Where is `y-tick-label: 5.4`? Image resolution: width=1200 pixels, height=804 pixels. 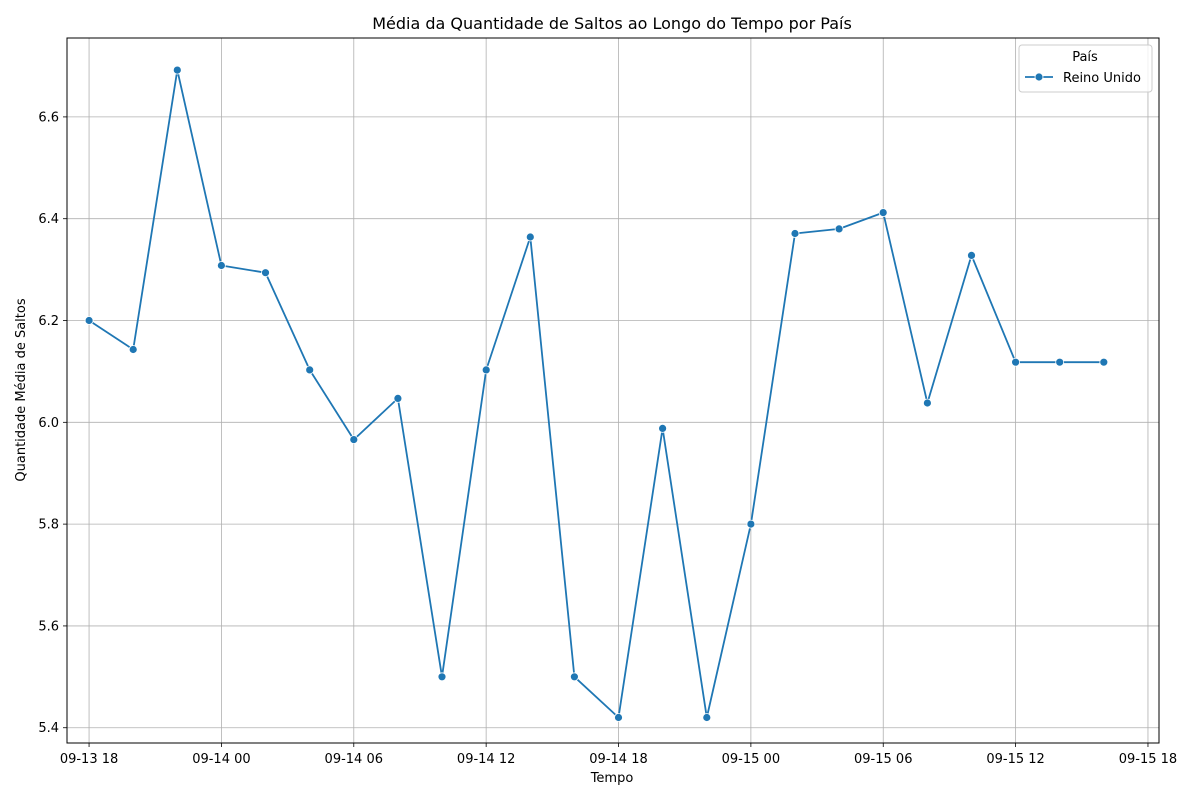 y-tick-label: 5.4 is located at coordinates (48, 728).